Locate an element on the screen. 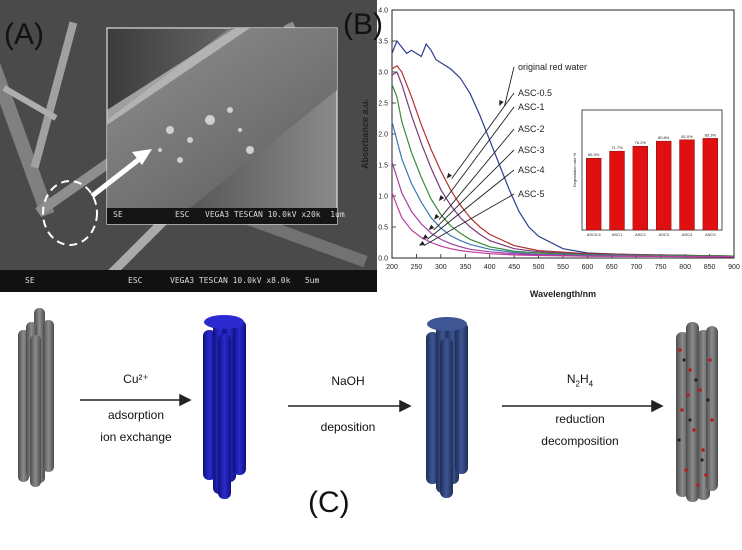 This screenshot has width=742, height=550. panel-label-c: (C) is located at coordinates (329, 502).